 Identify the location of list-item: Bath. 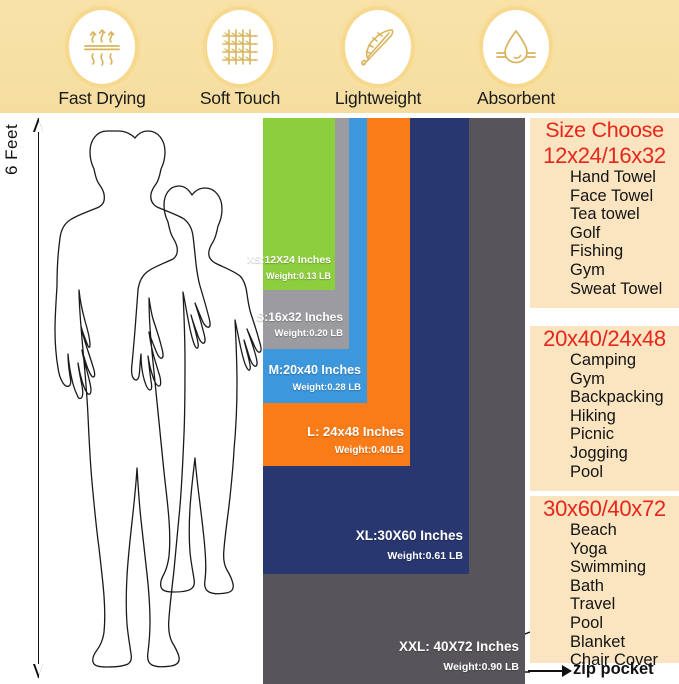
(587, 585).